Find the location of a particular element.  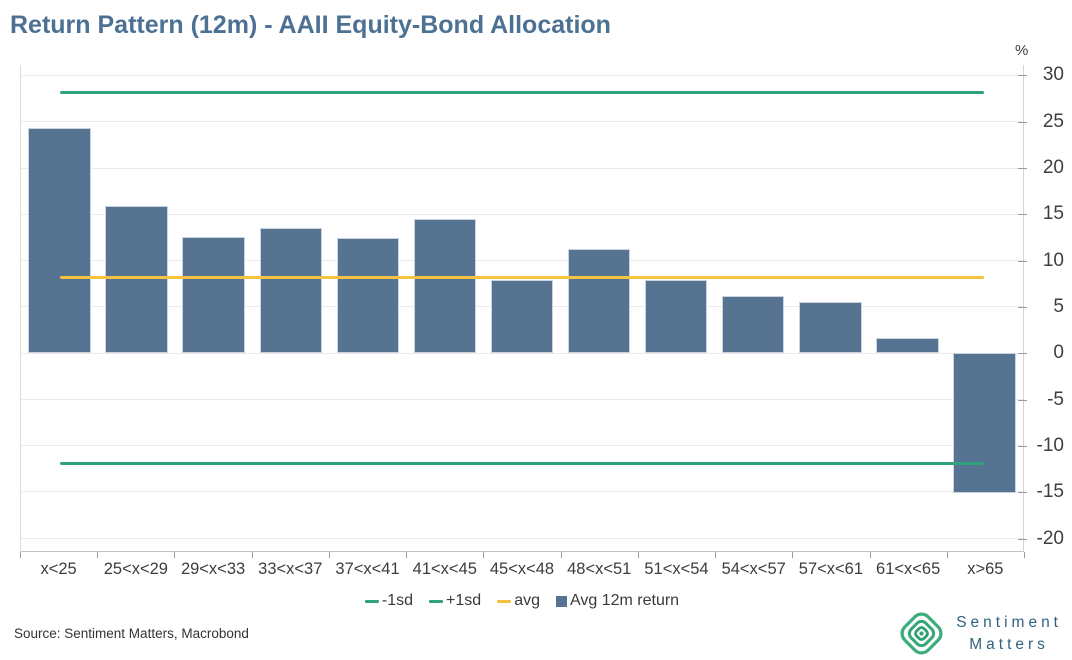

y-tick-label: -5 is located at coordinates (1055, 399).